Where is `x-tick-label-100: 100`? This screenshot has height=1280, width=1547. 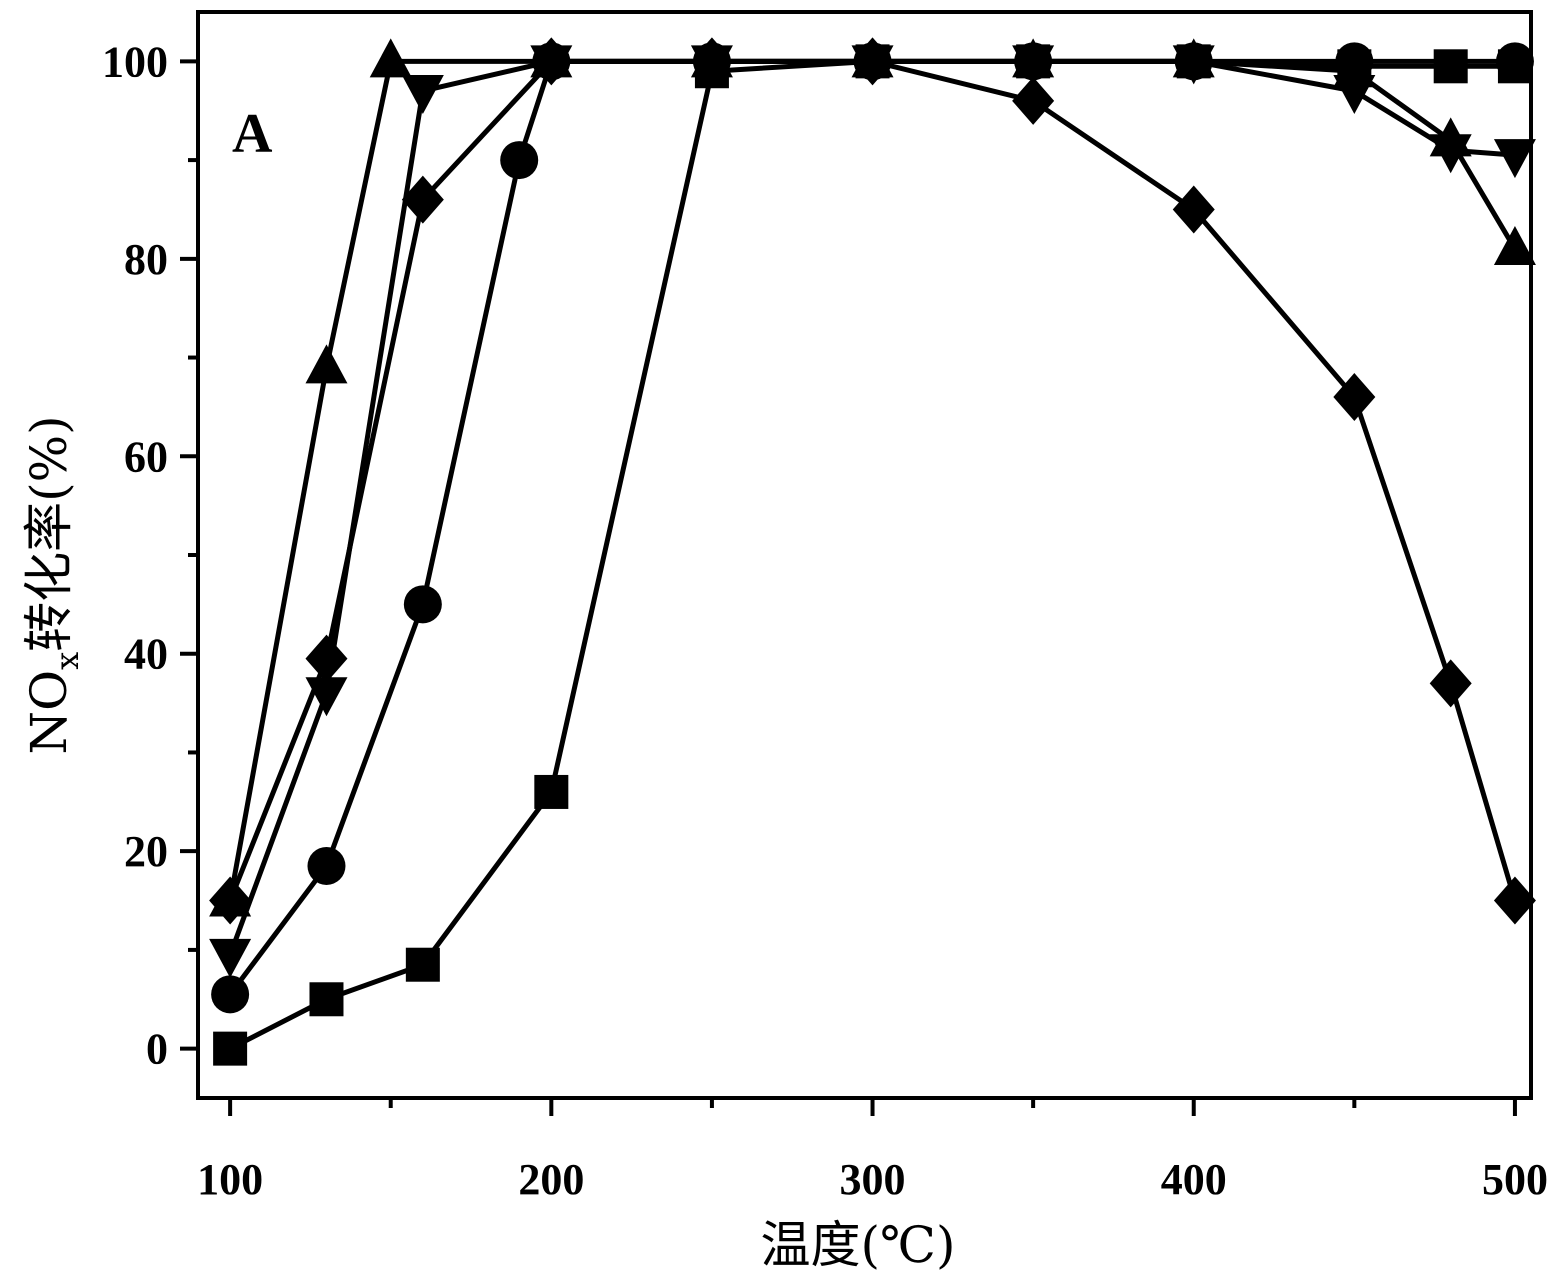 x-tick-label-100: 100 is located at coordinates (230, 1179).